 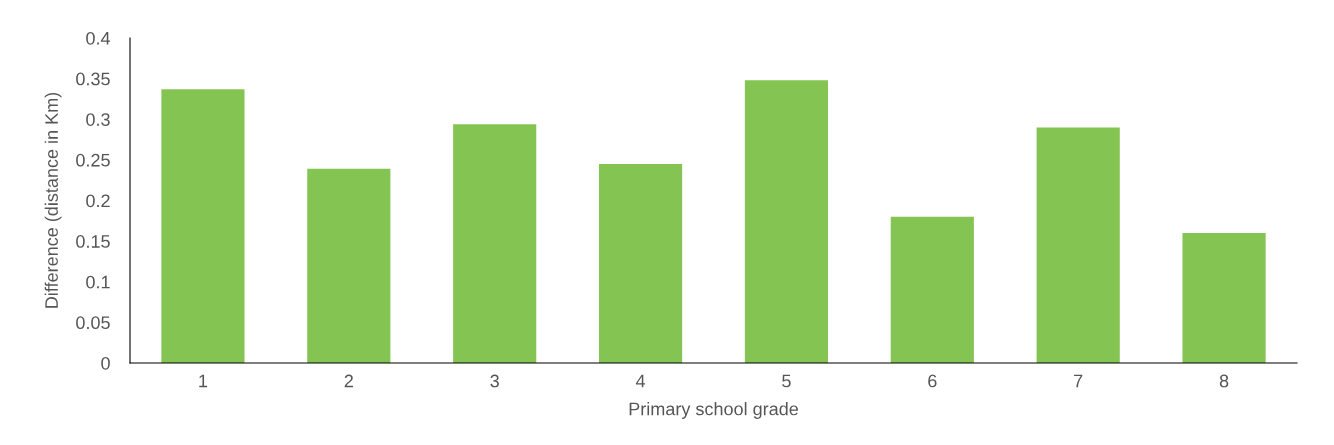 I want to click on y-tick-label: 0.4, so click(x=98, y=38).